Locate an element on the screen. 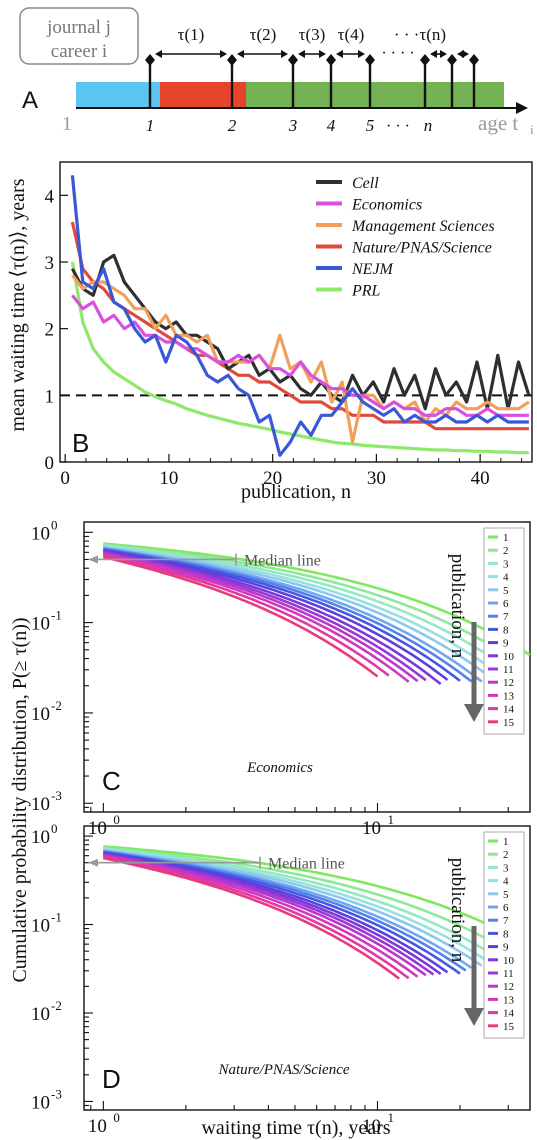 This screenshot has width=537, height=1140. age-axis-arrowhead is located at coordinates (522, 108).